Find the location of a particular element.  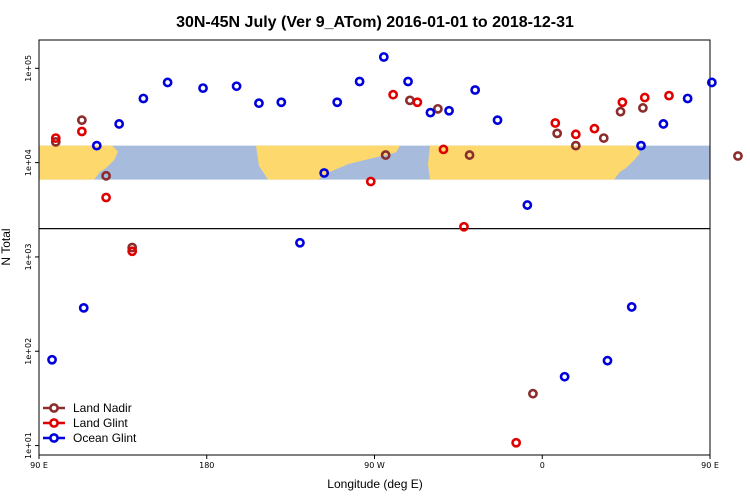

y-tick-label: 1e+04 is located at coordinates (28, 162).